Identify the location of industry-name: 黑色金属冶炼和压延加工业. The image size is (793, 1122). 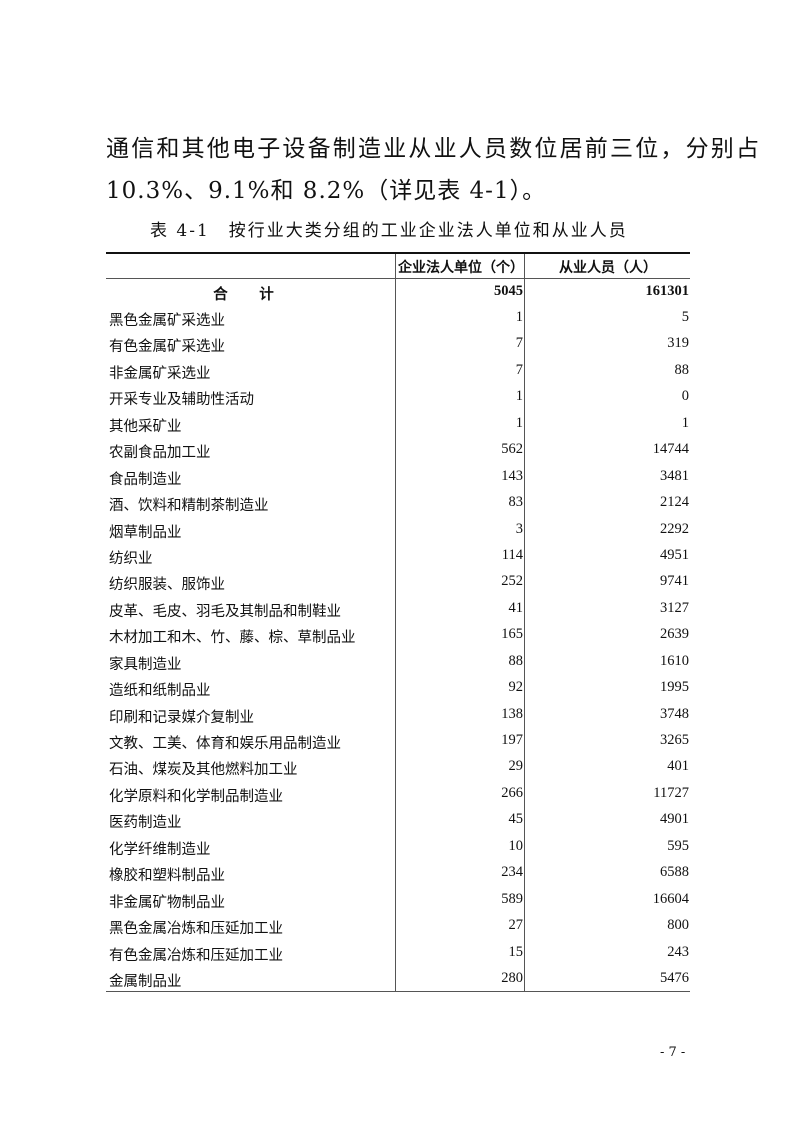
(196, 929).